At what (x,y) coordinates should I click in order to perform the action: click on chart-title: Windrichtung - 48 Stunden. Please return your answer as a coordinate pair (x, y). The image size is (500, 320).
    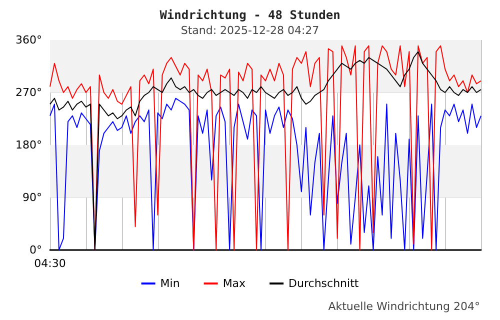
    Looking at the image, I should click on (250, 15).